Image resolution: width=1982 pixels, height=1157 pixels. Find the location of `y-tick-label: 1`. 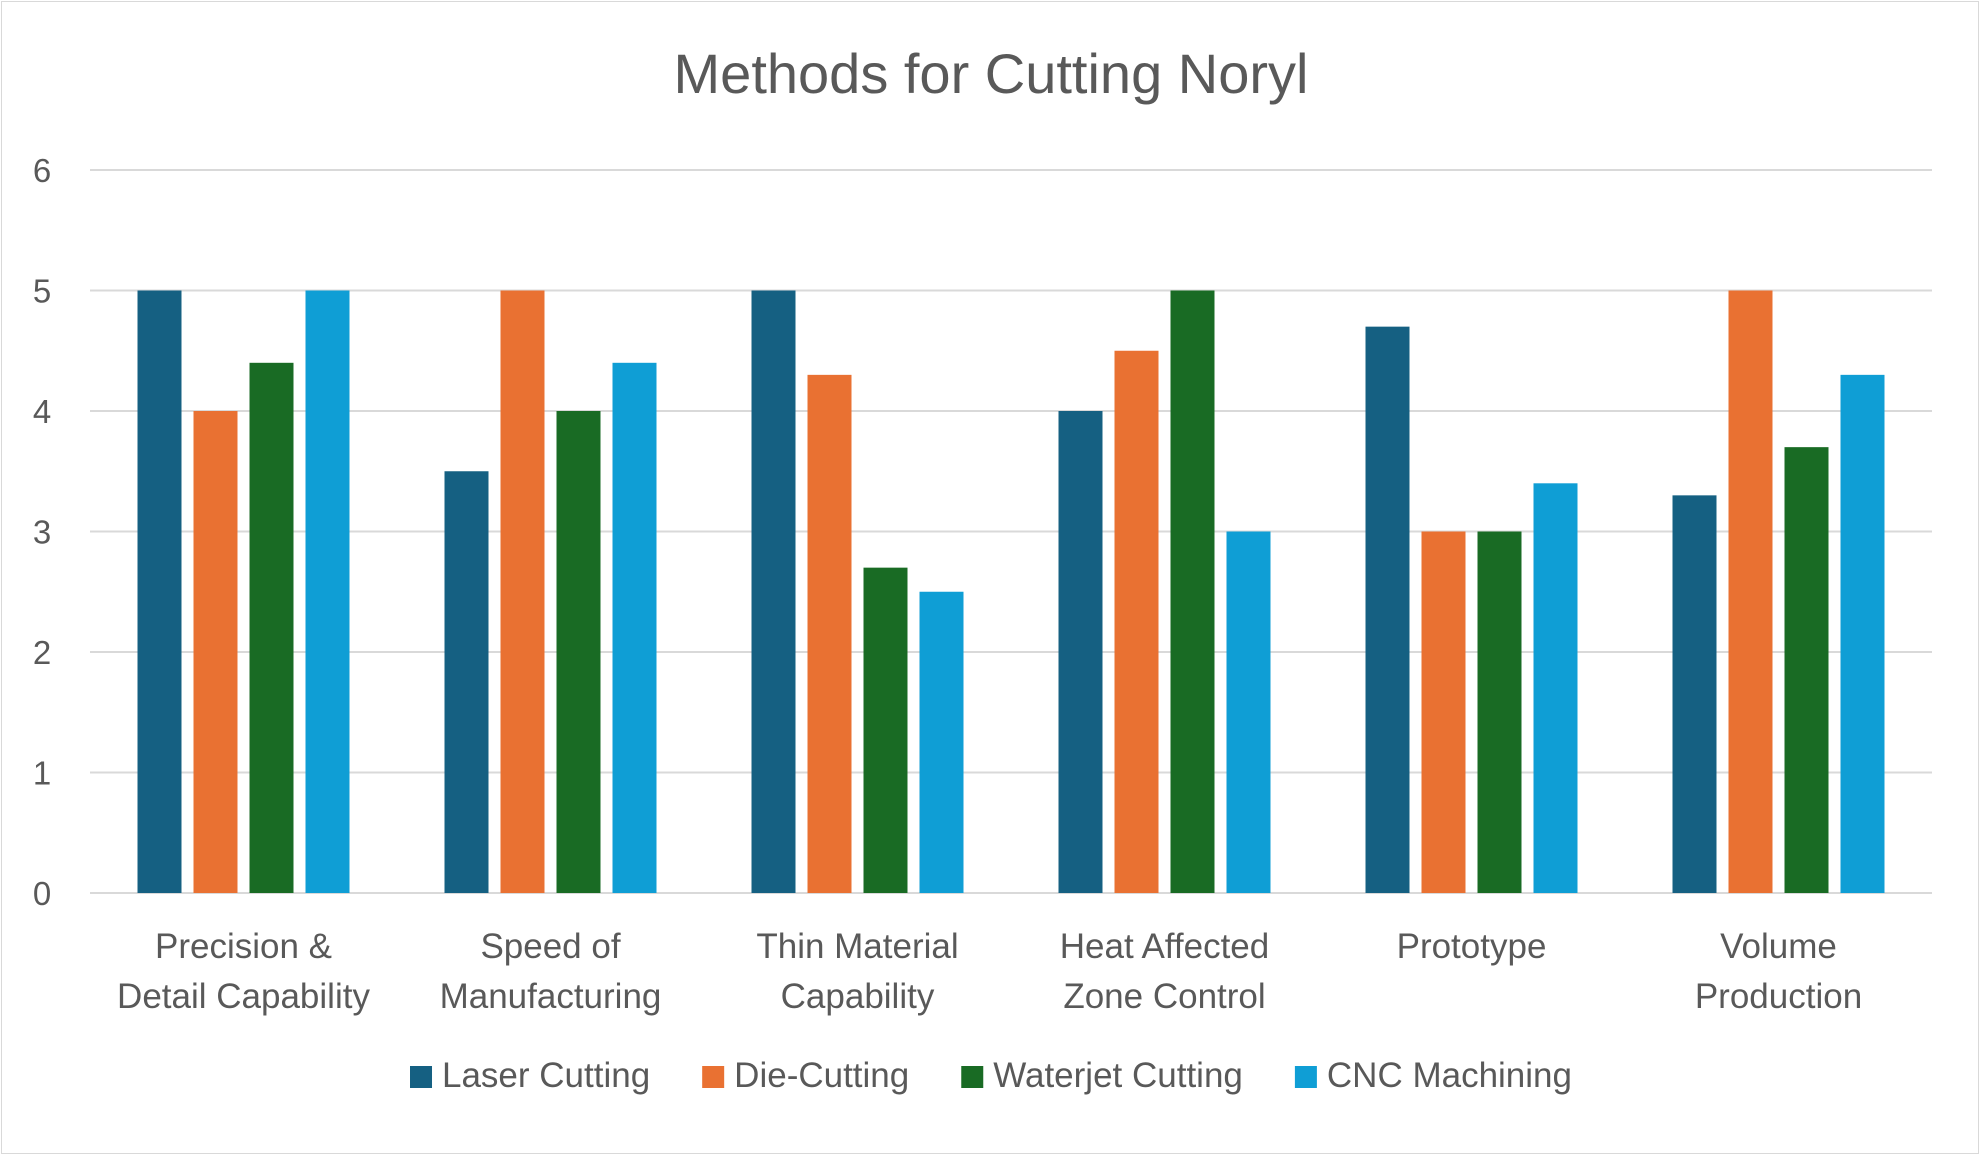

y-tick-label: 1 is located at coordinates (42, 773).